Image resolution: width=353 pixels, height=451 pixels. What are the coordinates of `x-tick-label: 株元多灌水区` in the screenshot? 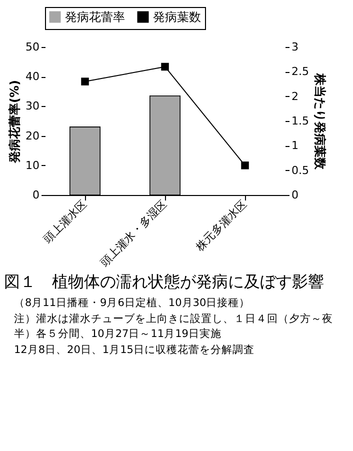 It's located at (221, 226).